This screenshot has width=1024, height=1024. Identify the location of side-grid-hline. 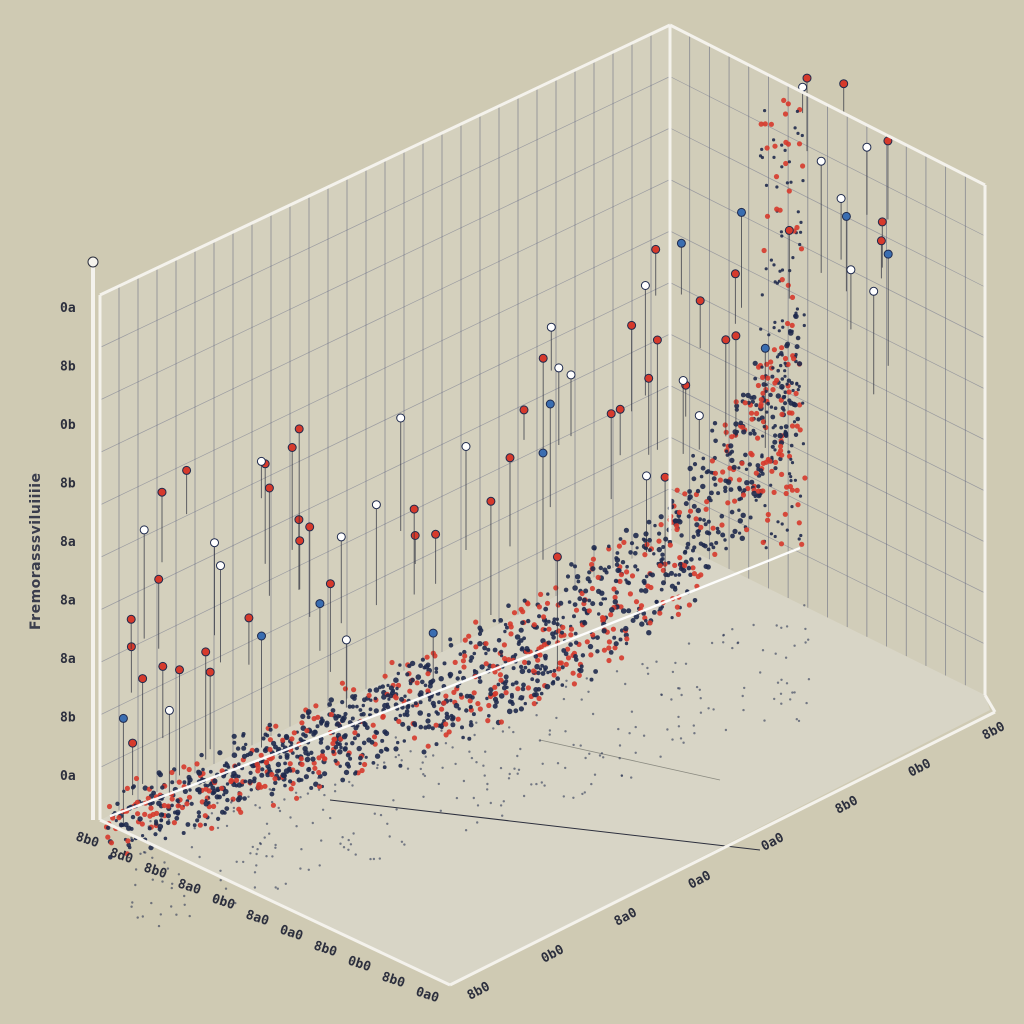
(827, 515).